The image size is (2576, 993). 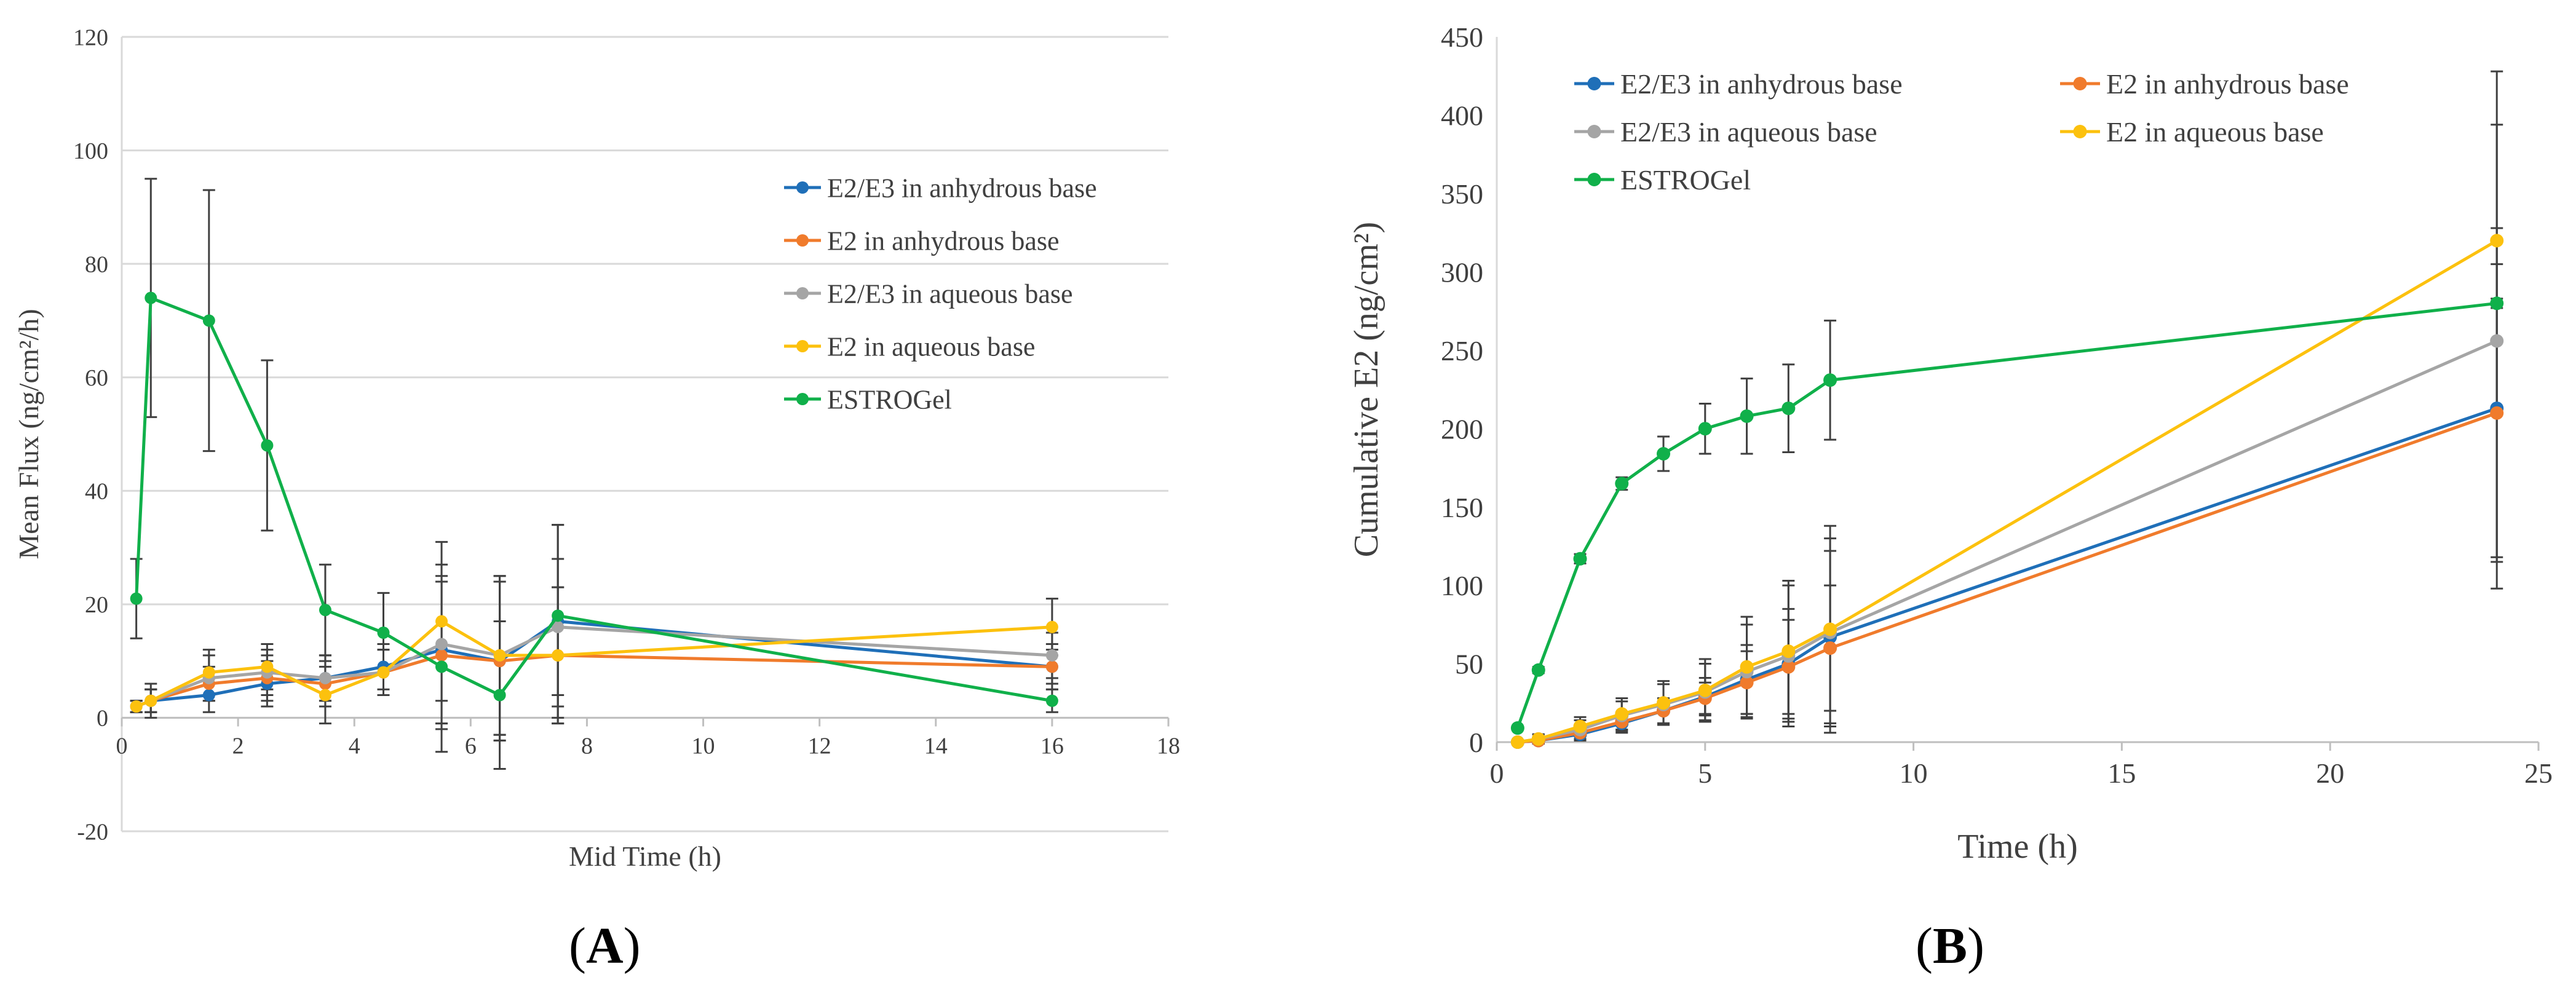 I want to click on y-tick-label: 250, so click(x=1462, y=350).